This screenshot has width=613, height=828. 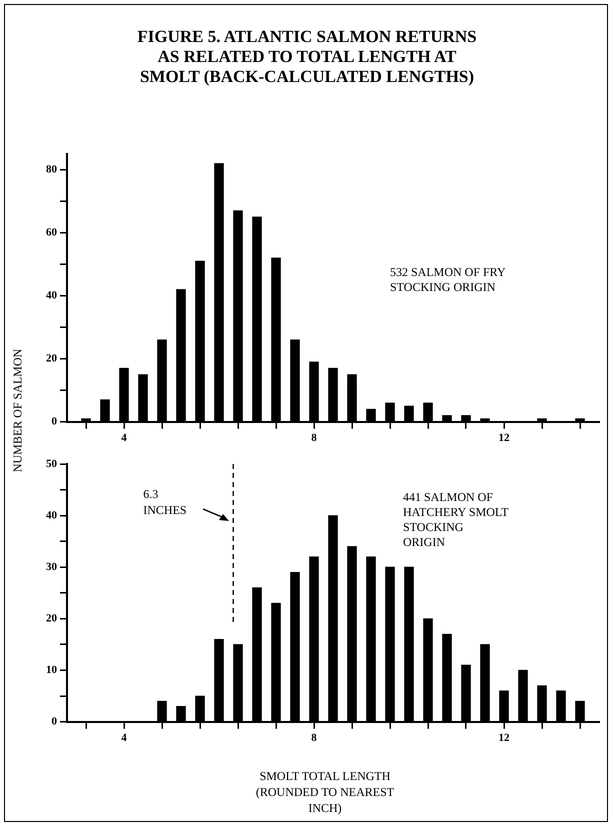 What do you see at coordinates (455, 520) in the screenshot?
I see `annotation: 441 SALMON OF HATCHERY SMOLT STOCKING ORIGIN` at bounding box center [455, 520].